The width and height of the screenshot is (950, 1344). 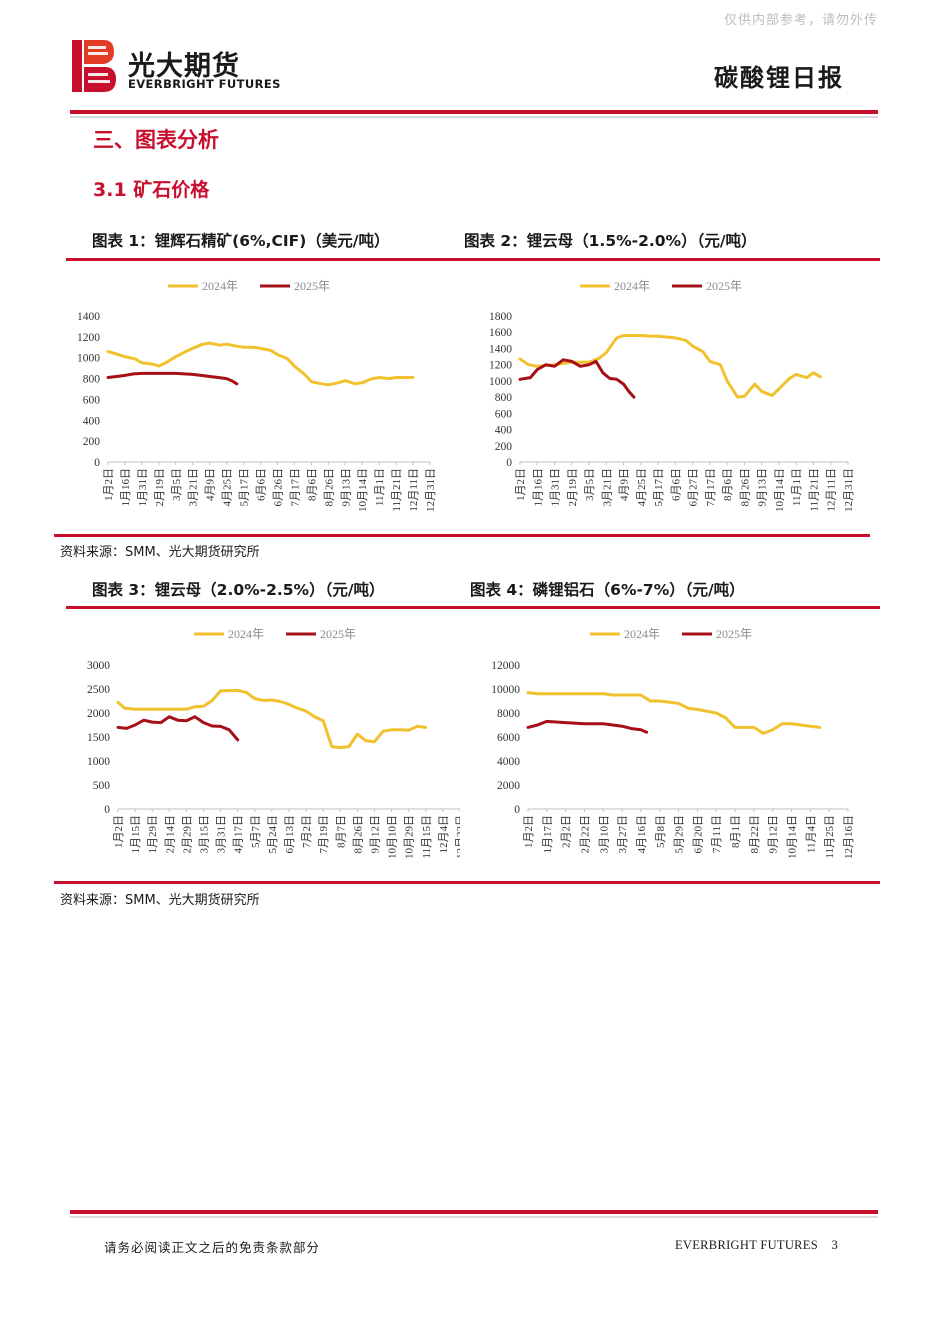 I want to click on x-tick-label: 8月1日, so click(x=736, y=831).